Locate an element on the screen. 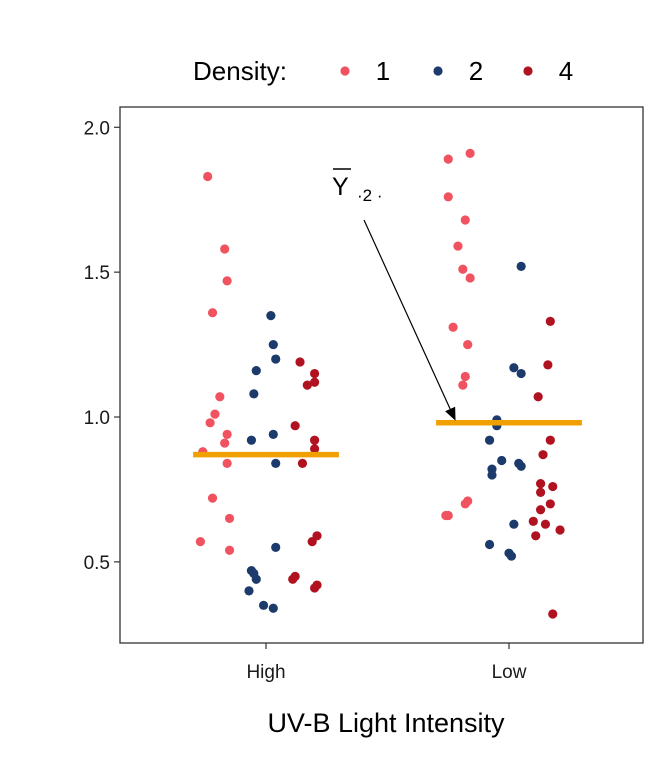  y-tick-label: 0.5 is located at coordinates (97, 563).